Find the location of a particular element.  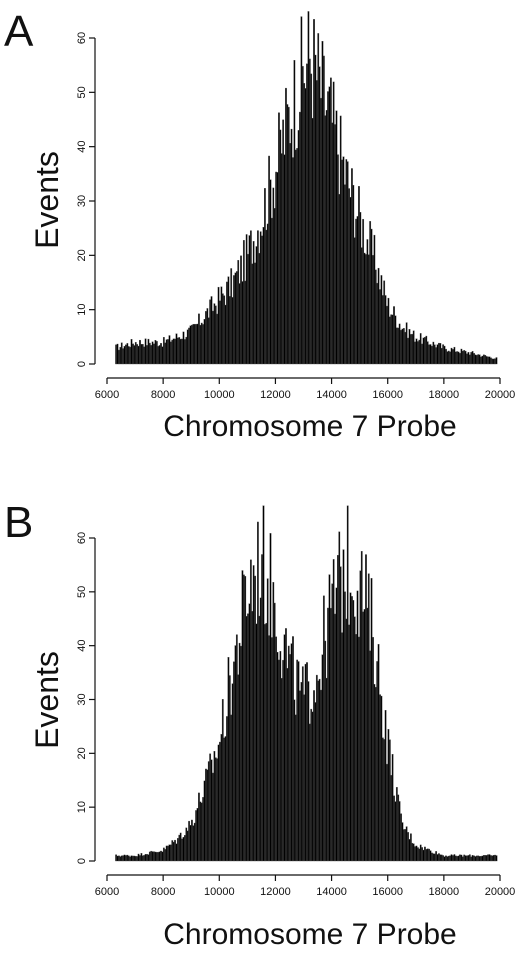

y-tick-label: 60 is located at coordinates (82, 538).